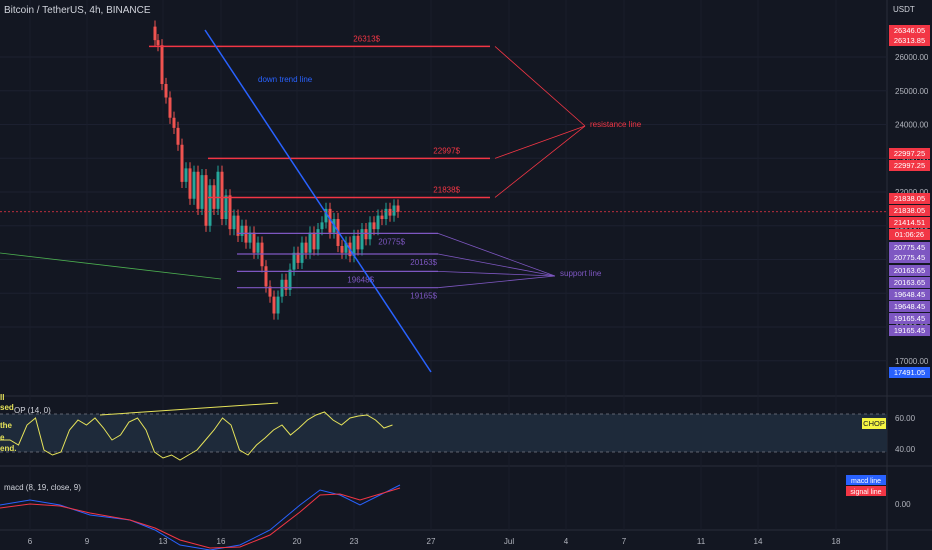 The height and width of the screenshot is (550, 932). What do you see at coordinates (7, 407) in the screenshot?
I see `note-text: sed` at bounding box center [7, 407].